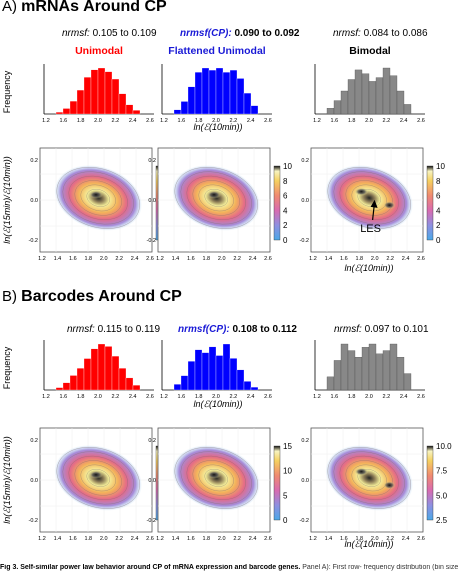 The width and height of the screenshot is (474, 577). What do you see at coordinates (313, 259) in the screenshot?
I see `sectionA-p2-density-xtick: 1.2` at bounding box center [313, 259].